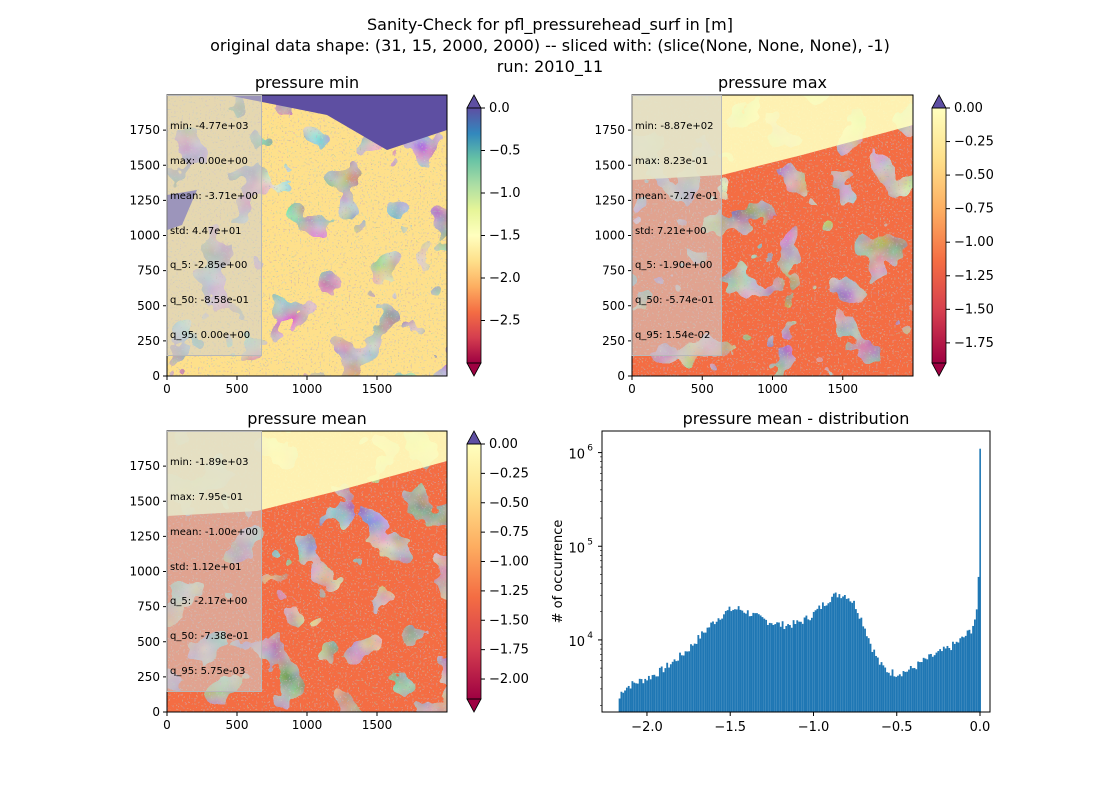 Image resolution: width=1100 pixels, height=800 pixels. I want to click on stat-min: min: -8.87e+02, so click(674, 127).